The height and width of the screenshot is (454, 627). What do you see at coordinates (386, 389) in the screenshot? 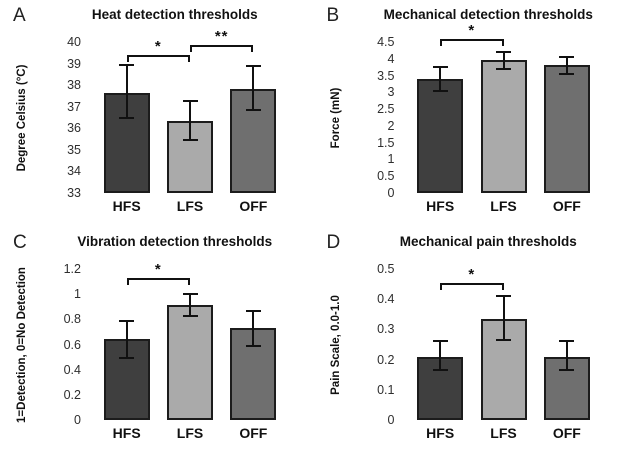
I see `y-tick-label: 0.1` at bounding box center [386, 389].